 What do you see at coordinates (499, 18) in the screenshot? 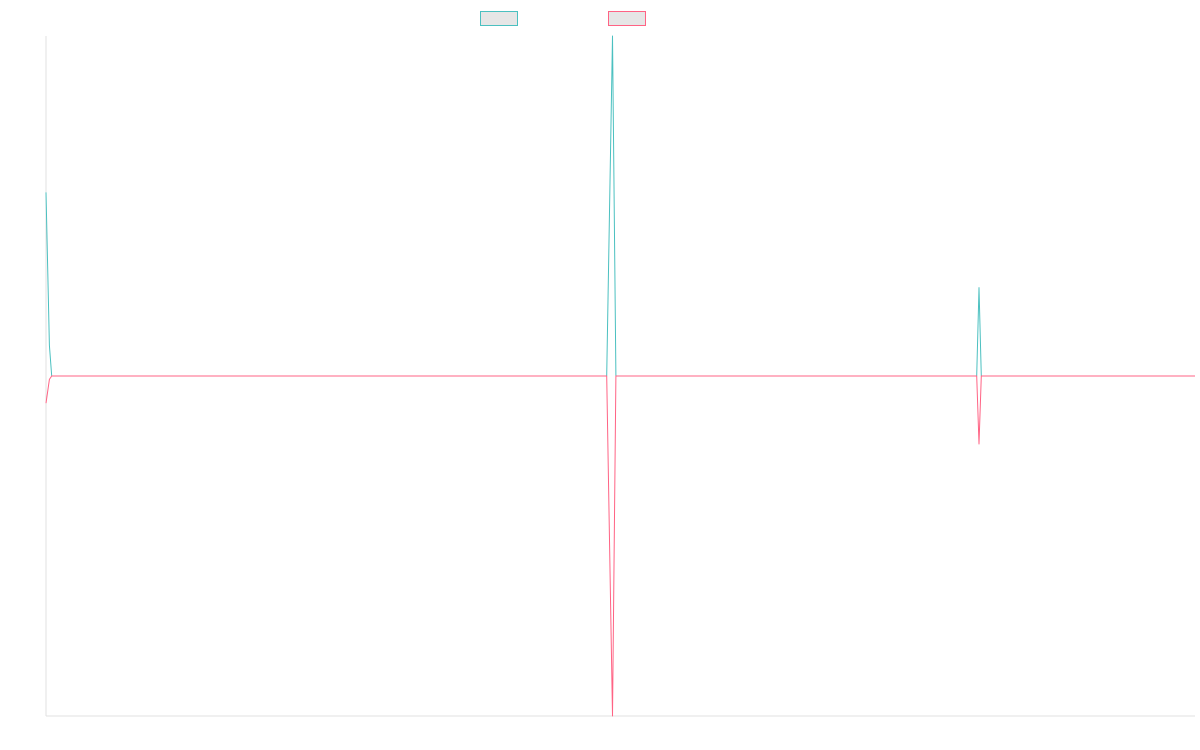
I see `legend-swatch-series-a` at bounding box center [499, 18].